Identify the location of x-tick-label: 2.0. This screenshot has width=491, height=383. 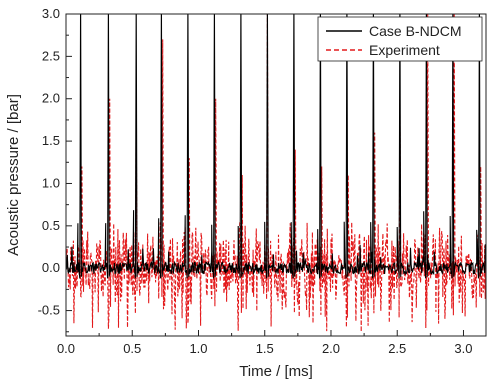
(331, 348).